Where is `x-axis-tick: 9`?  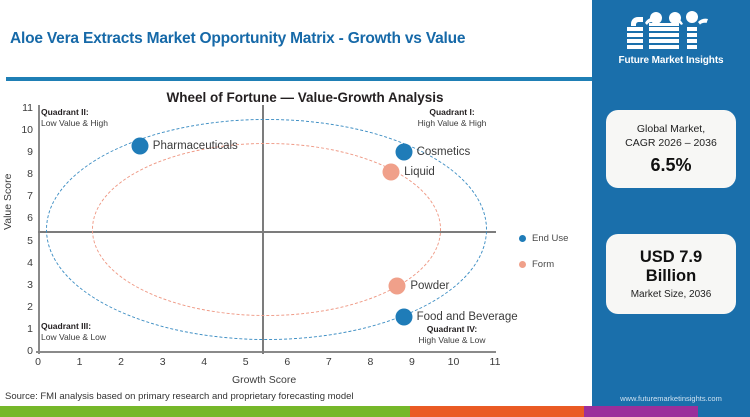 x-axis-tick: 9 is located at coordinates (411, 362).